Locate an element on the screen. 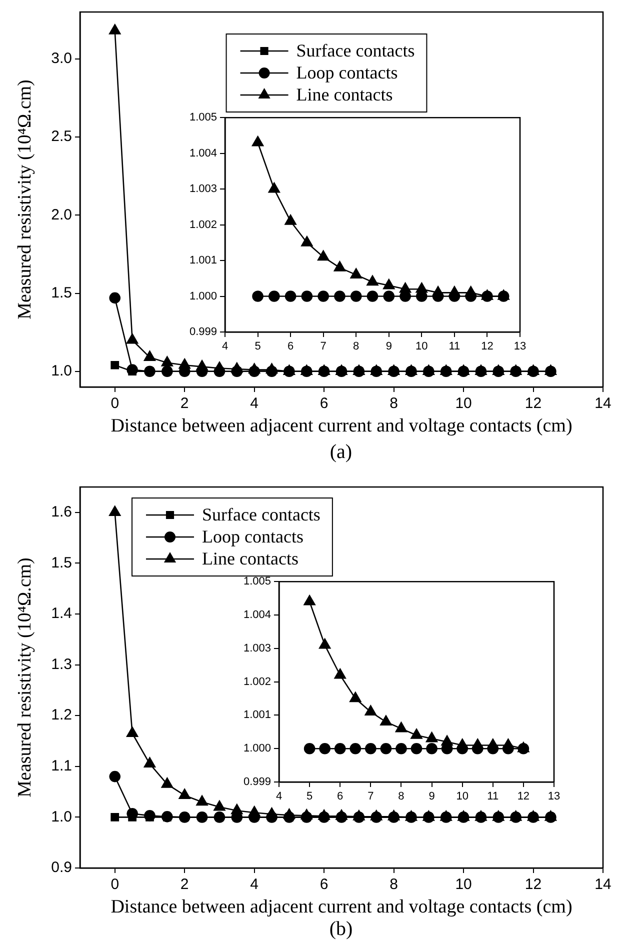 The width and height of the screenshot is (630, 950). text: (b) is located at coordinates (341, 929).